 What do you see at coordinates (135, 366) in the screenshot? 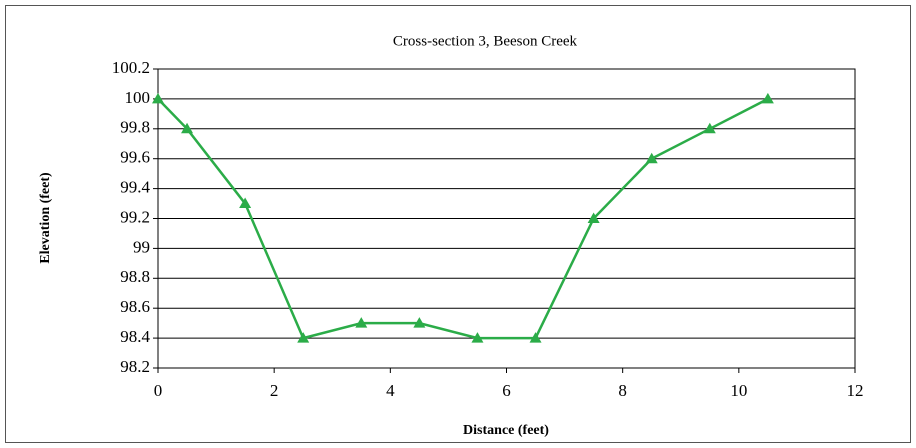
I see `y-tick-label: 98.2` at bounding box center [135, 366].